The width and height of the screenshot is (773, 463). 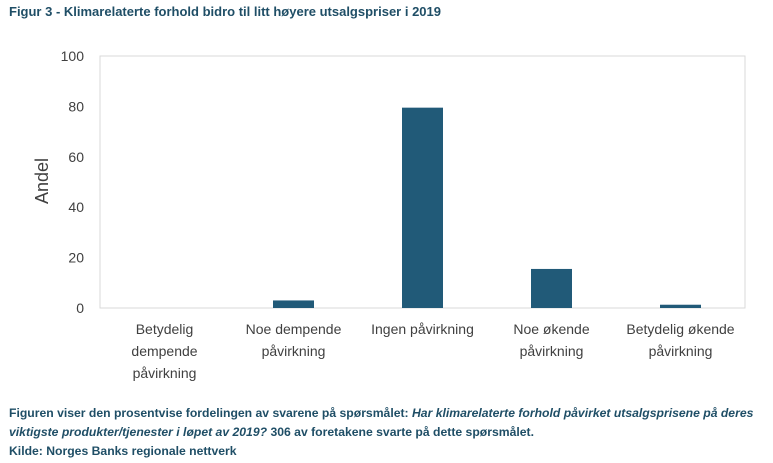 I want to click on x-tick-label: Betydelig økende påvirkning, so click(x=680, y=340).